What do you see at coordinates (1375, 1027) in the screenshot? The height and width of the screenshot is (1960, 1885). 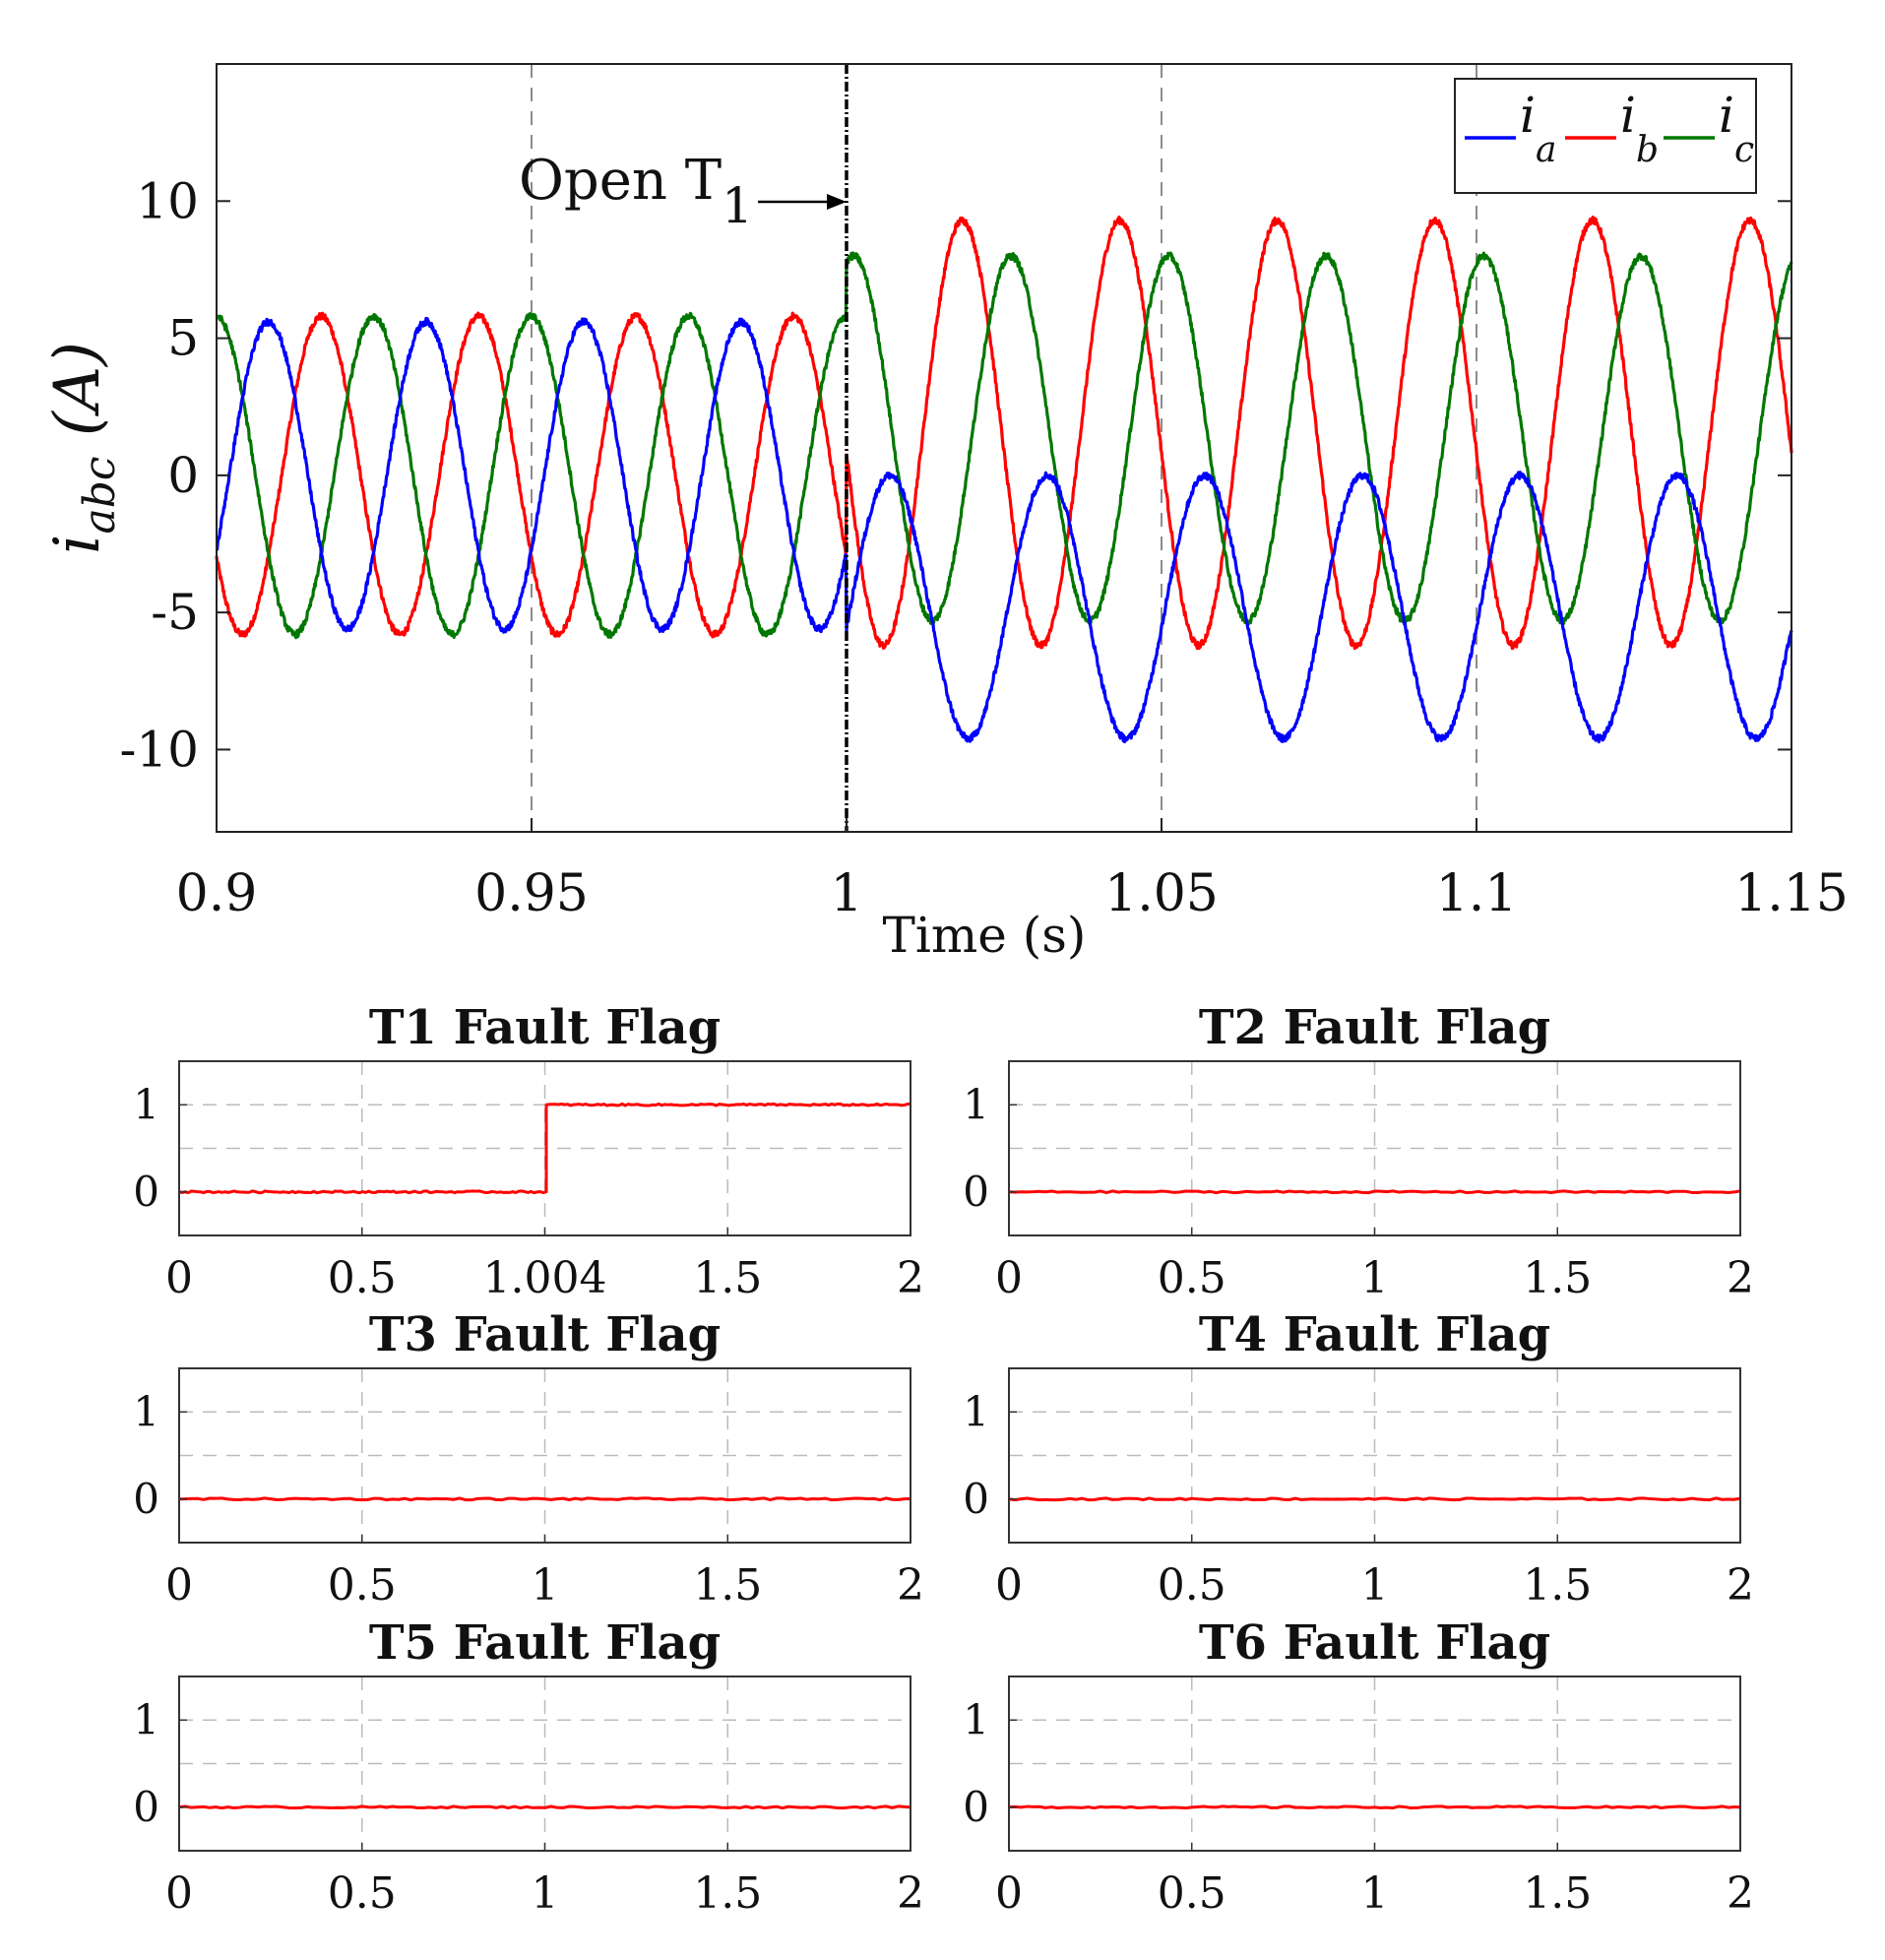 I see `subplot-title: T2 Fault Flag` at bounding box center [1375, 1027].